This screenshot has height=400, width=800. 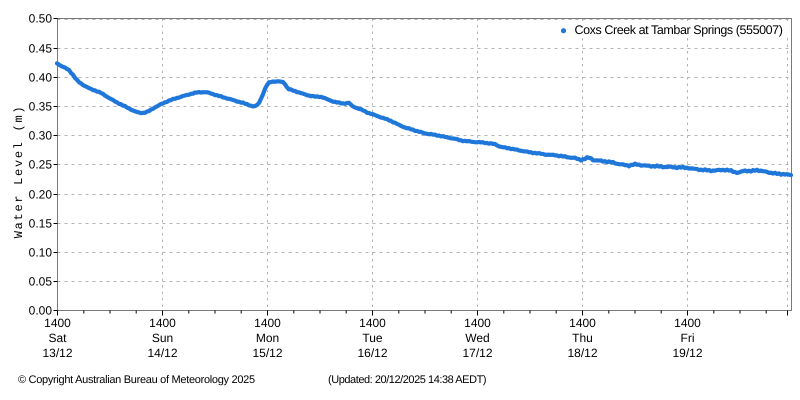 I want to click on svg-text: Thu, so click(x=582, y=338).